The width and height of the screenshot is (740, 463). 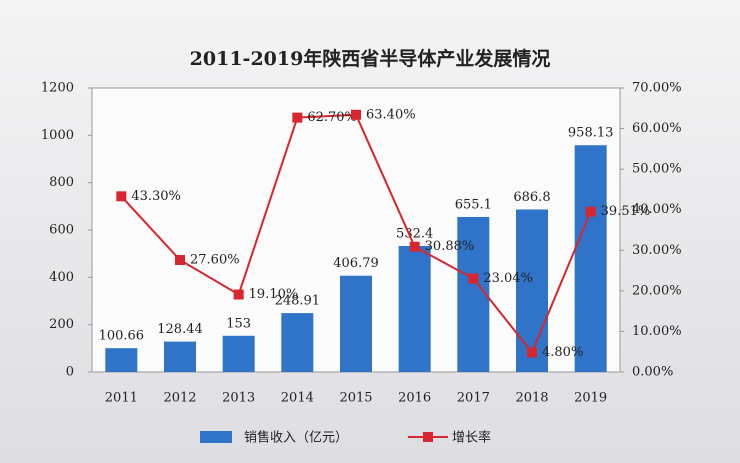 What do you see at coordinates (121, 398) in the screenshot?
I see `x-tick-label: 2011` at bounding box center [121, 398].